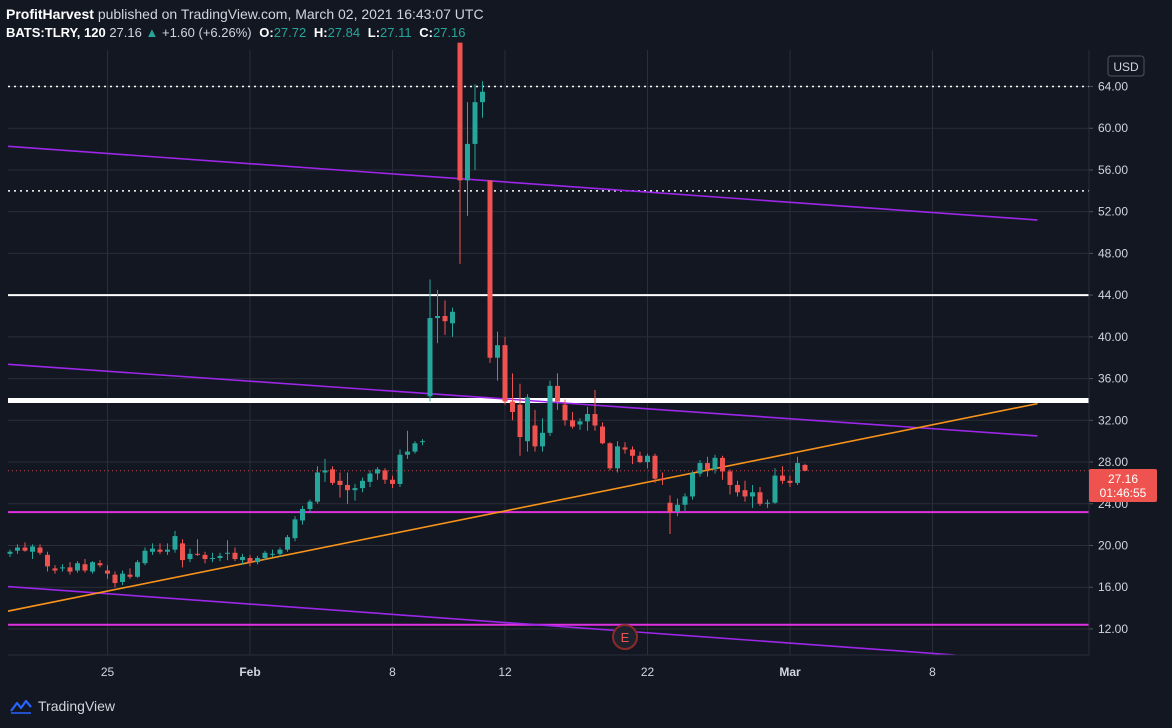  Describe the element at coordinates (518, 672) in the screenshot. I see `time-axis: 25 Feb 8 12 22 Mar 8` at that location.